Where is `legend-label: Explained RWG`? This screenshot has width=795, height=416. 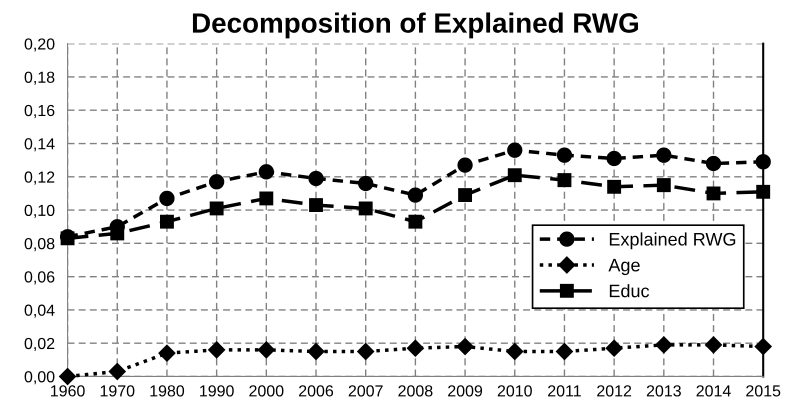 legend-label: Explained RWG is located at coordinates (673, 241).